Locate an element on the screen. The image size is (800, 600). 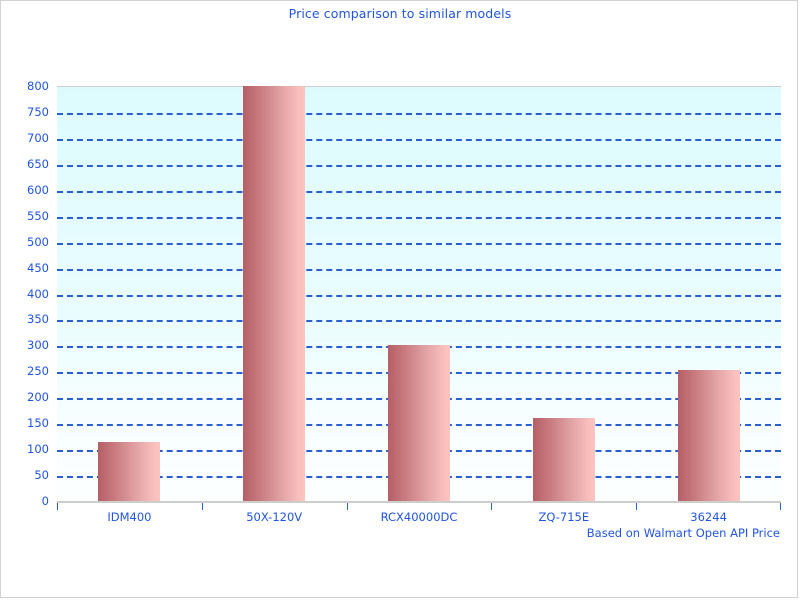
y-tick-label: 450 is located at coordinates (38, 267).